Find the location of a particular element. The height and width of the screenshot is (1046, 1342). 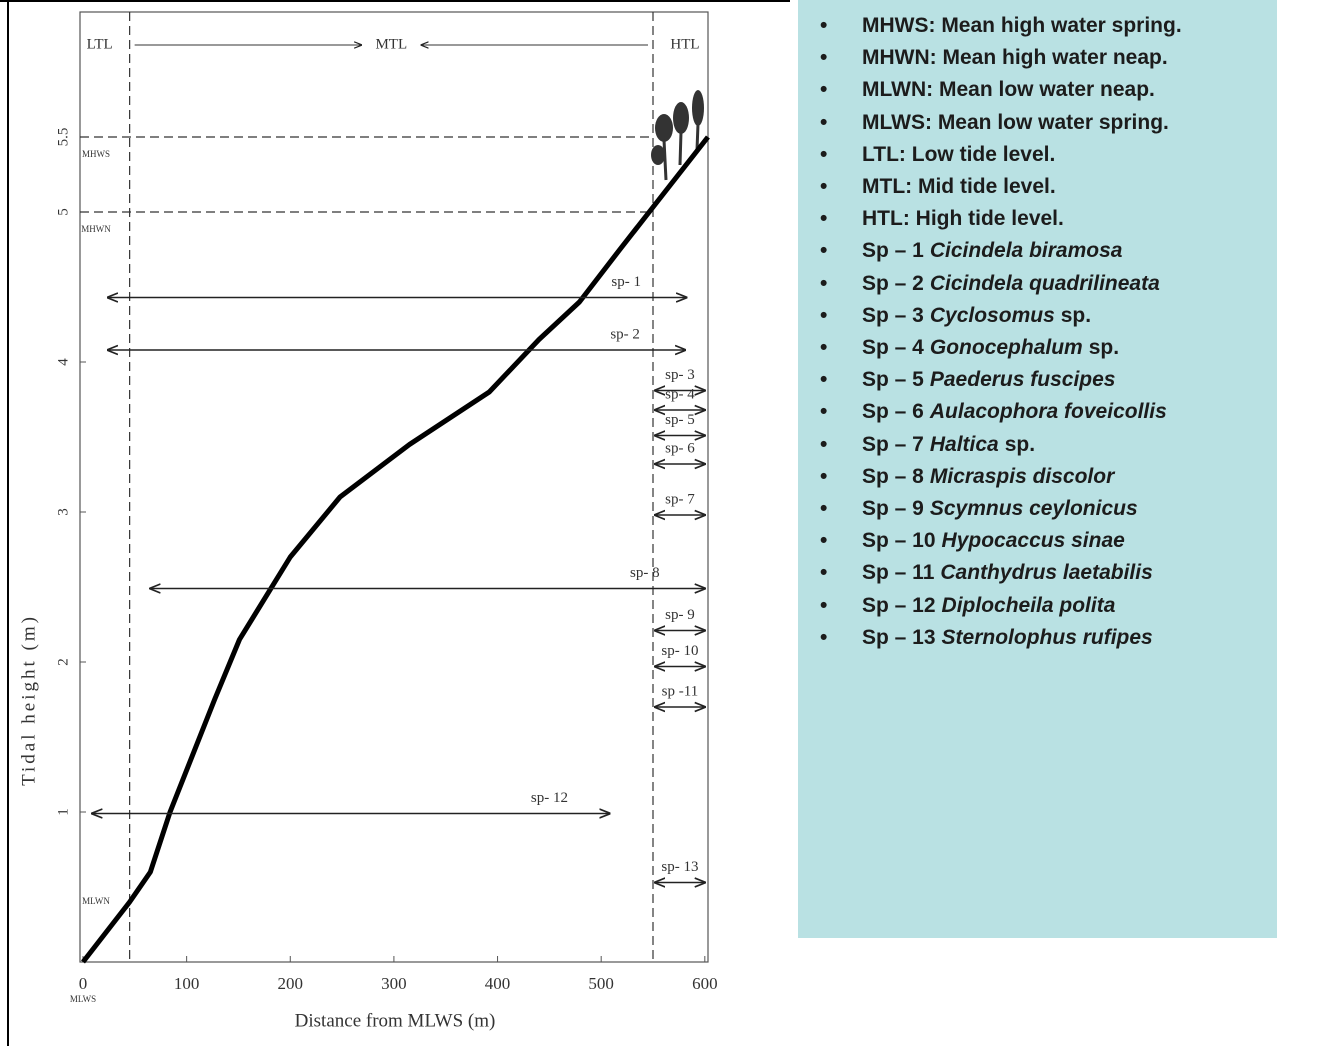

key-prefix: Sp – 9 is located at coordinates (893, 508).